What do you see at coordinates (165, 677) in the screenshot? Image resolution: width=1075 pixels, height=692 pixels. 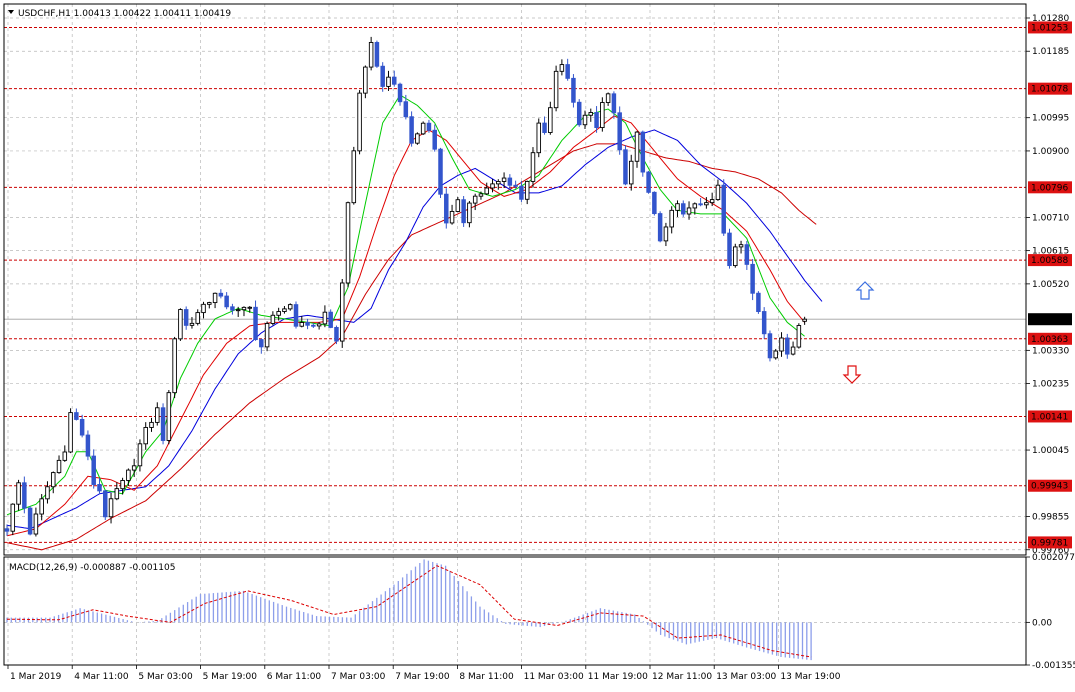 I see `time-label: 5 Mar 03:00` at bounding box center [165, 677].